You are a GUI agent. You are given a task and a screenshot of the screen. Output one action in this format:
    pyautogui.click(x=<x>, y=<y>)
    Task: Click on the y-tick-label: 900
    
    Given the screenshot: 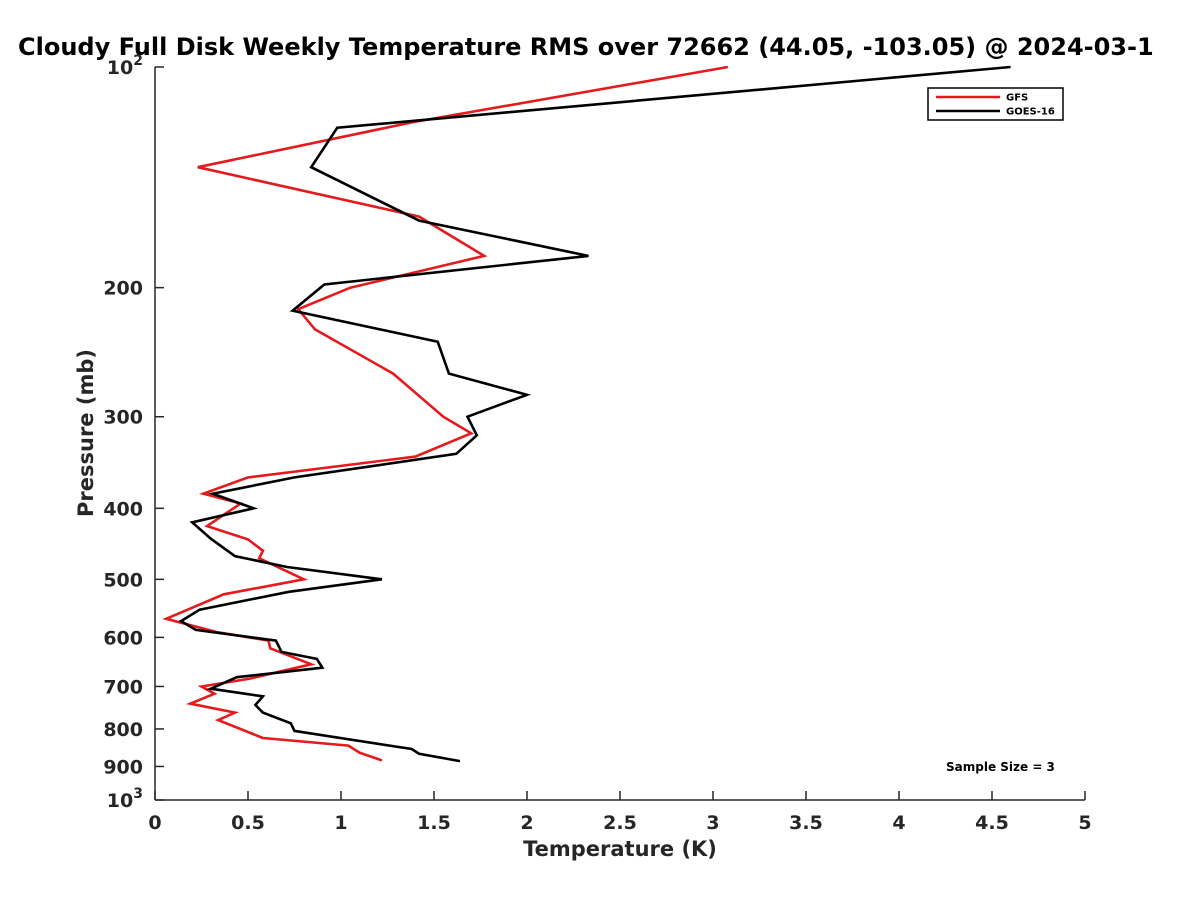 What is the action you would take?
    pyautogui.click(x=123, y=767)
    